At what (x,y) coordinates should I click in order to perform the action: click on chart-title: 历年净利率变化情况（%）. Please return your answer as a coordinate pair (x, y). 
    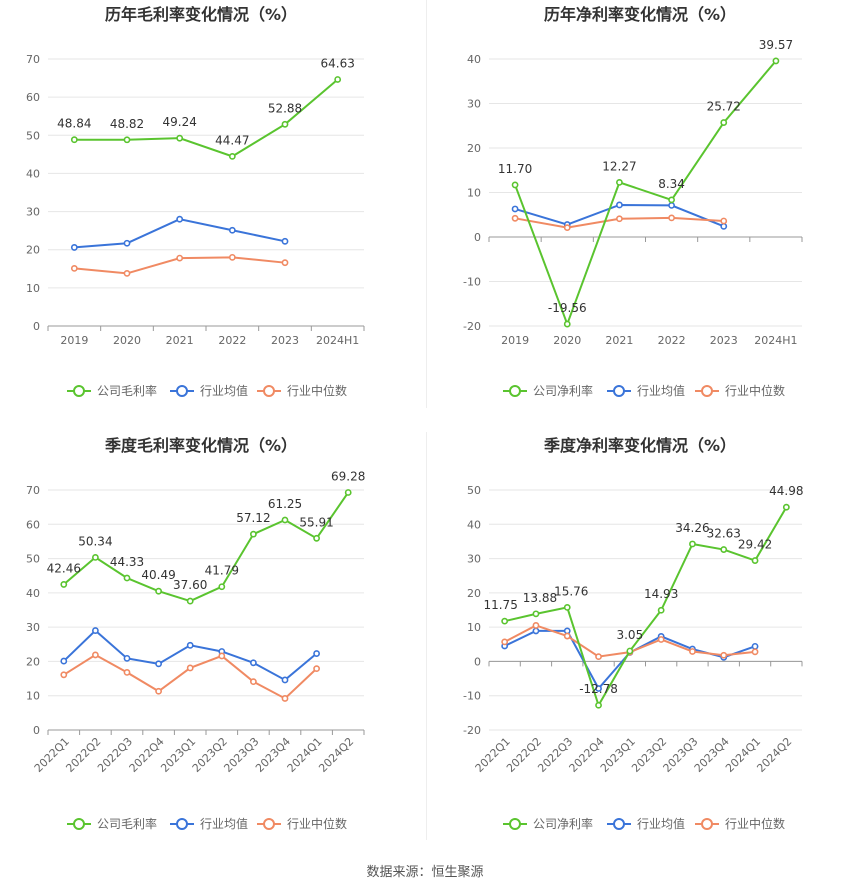
    Looking at the image, I should click on (640, 14).